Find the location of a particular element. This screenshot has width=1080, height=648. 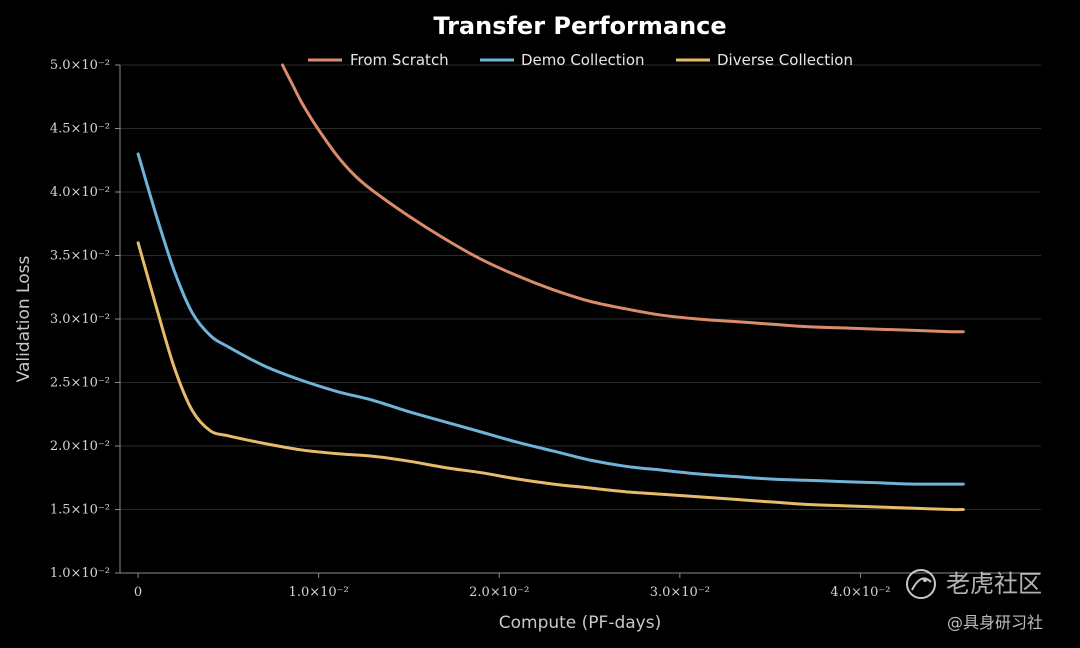

x-tick-label: 2.0×10⁻² is located at coordinates (499, 592).